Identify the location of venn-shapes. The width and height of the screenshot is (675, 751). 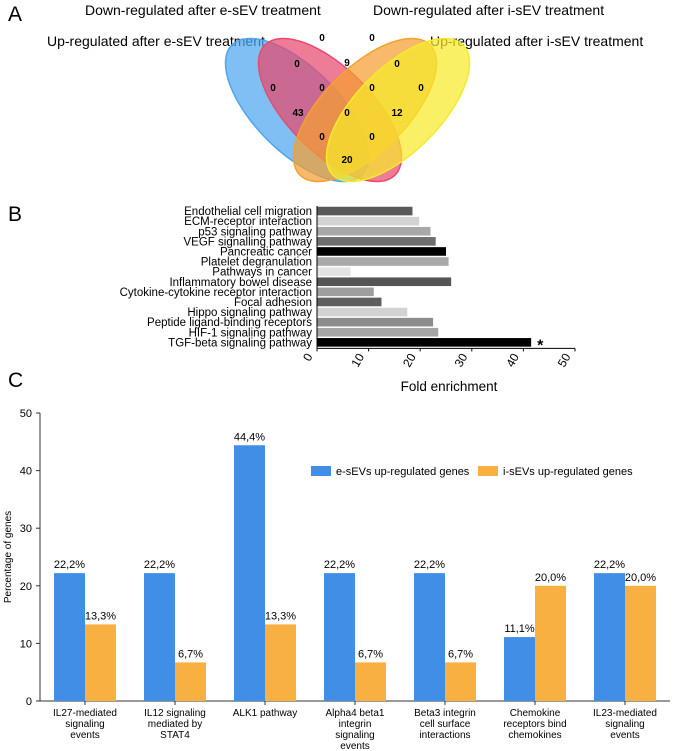
(347, 110).